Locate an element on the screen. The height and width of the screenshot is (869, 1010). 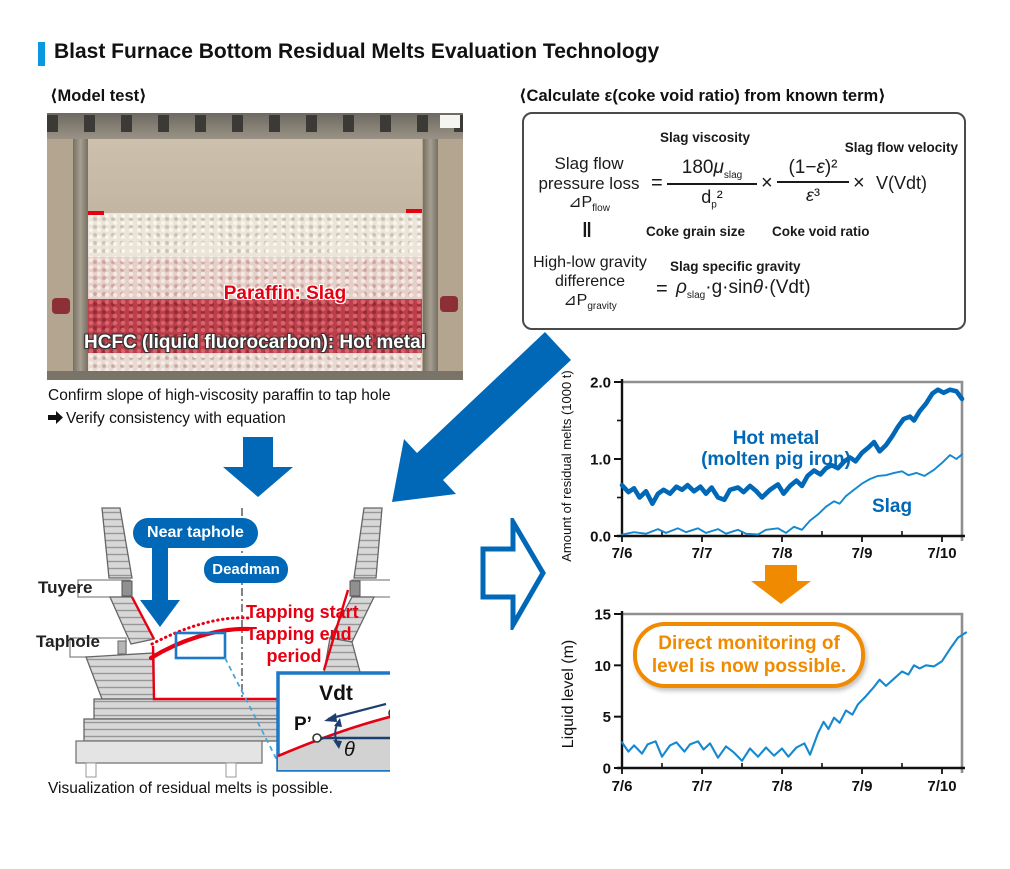
svg-text: 15 is located at coordinates (602, 615).